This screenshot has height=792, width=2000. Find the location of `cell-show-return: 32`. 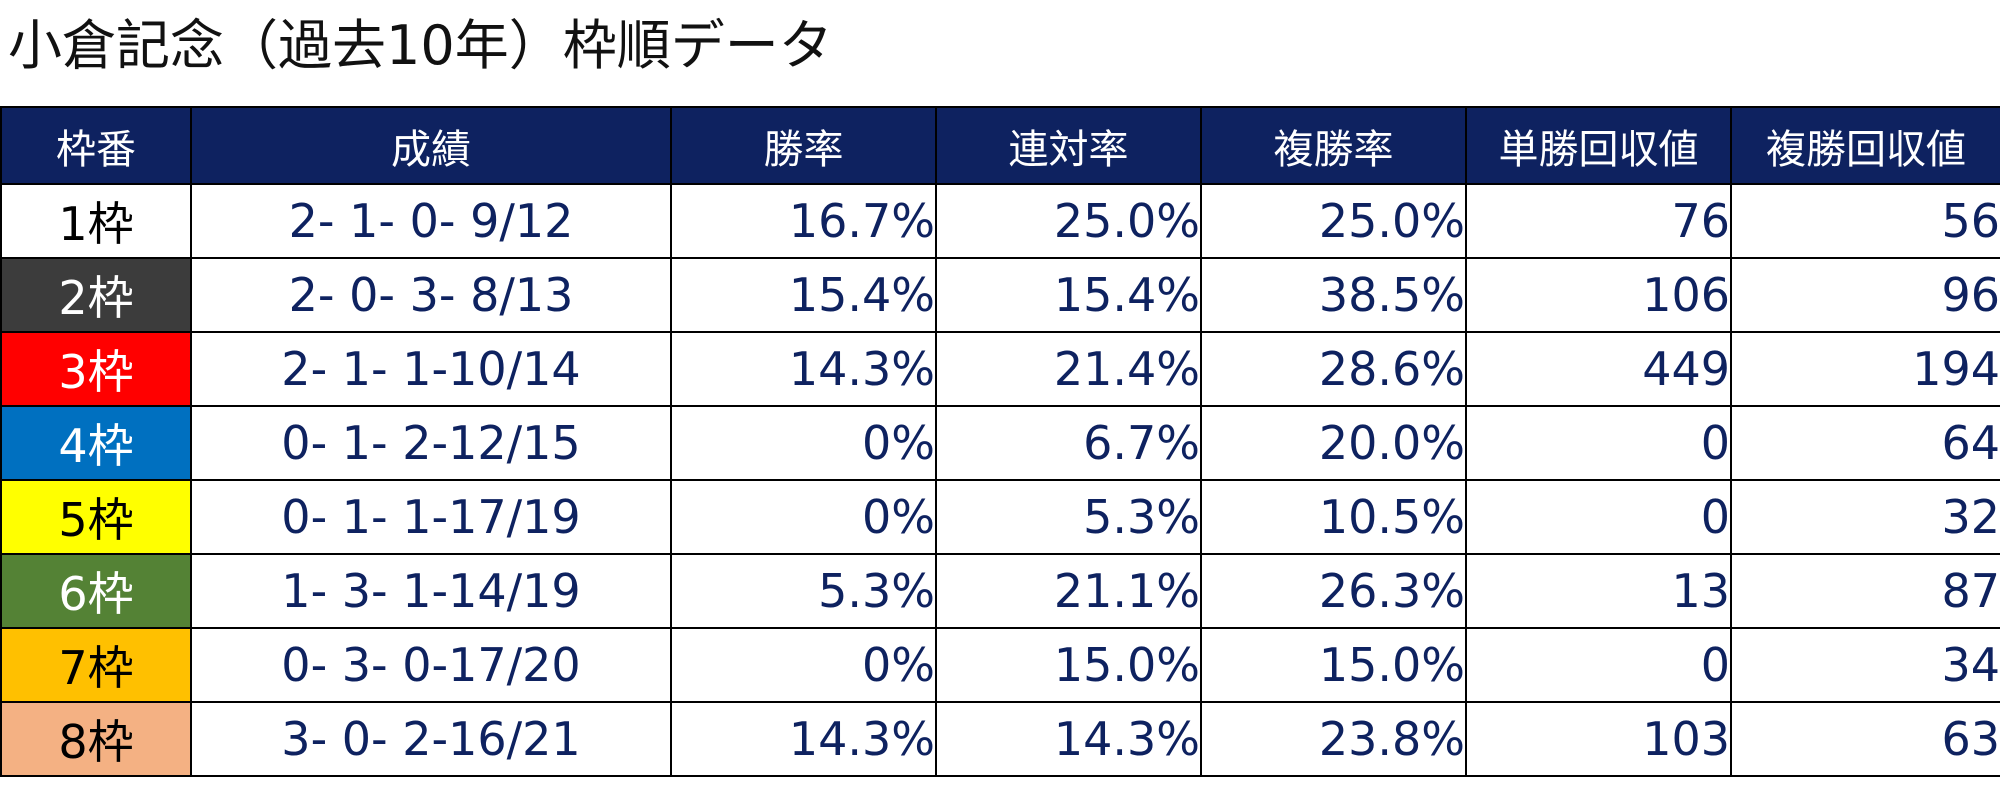

cell-show-return: 32 is located at coordinates (1865, 517).